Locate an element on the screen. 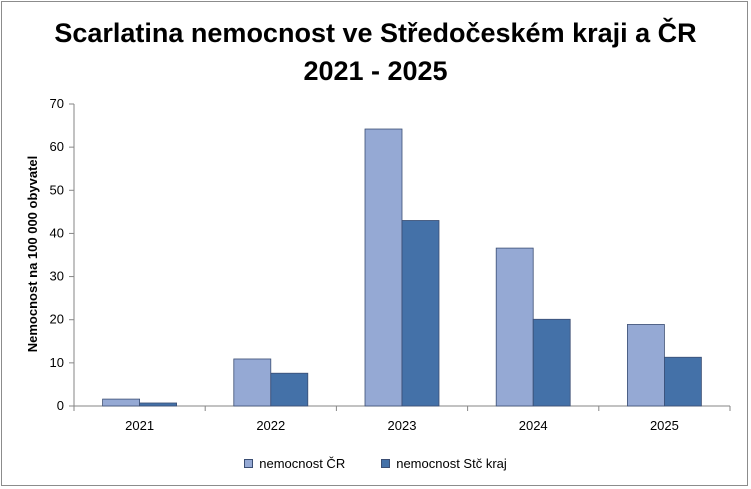 The image size is (751, 489). y-tick-label: 50 is located at coordinates (57, 189).